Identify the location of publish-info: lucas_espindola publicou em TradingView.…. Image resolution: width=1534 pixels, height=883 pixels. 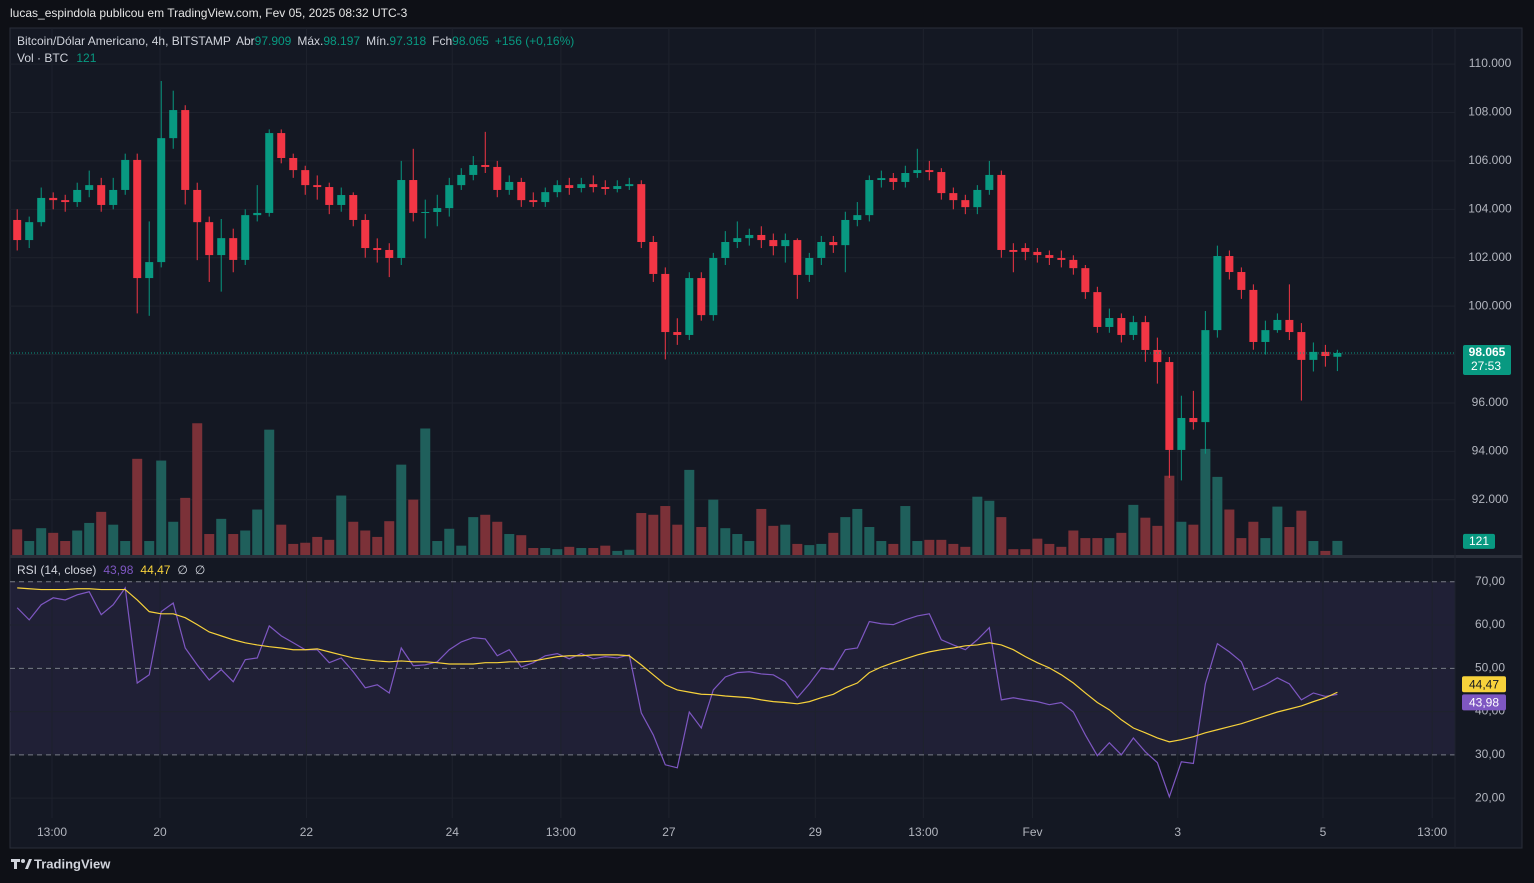
(209, 13).